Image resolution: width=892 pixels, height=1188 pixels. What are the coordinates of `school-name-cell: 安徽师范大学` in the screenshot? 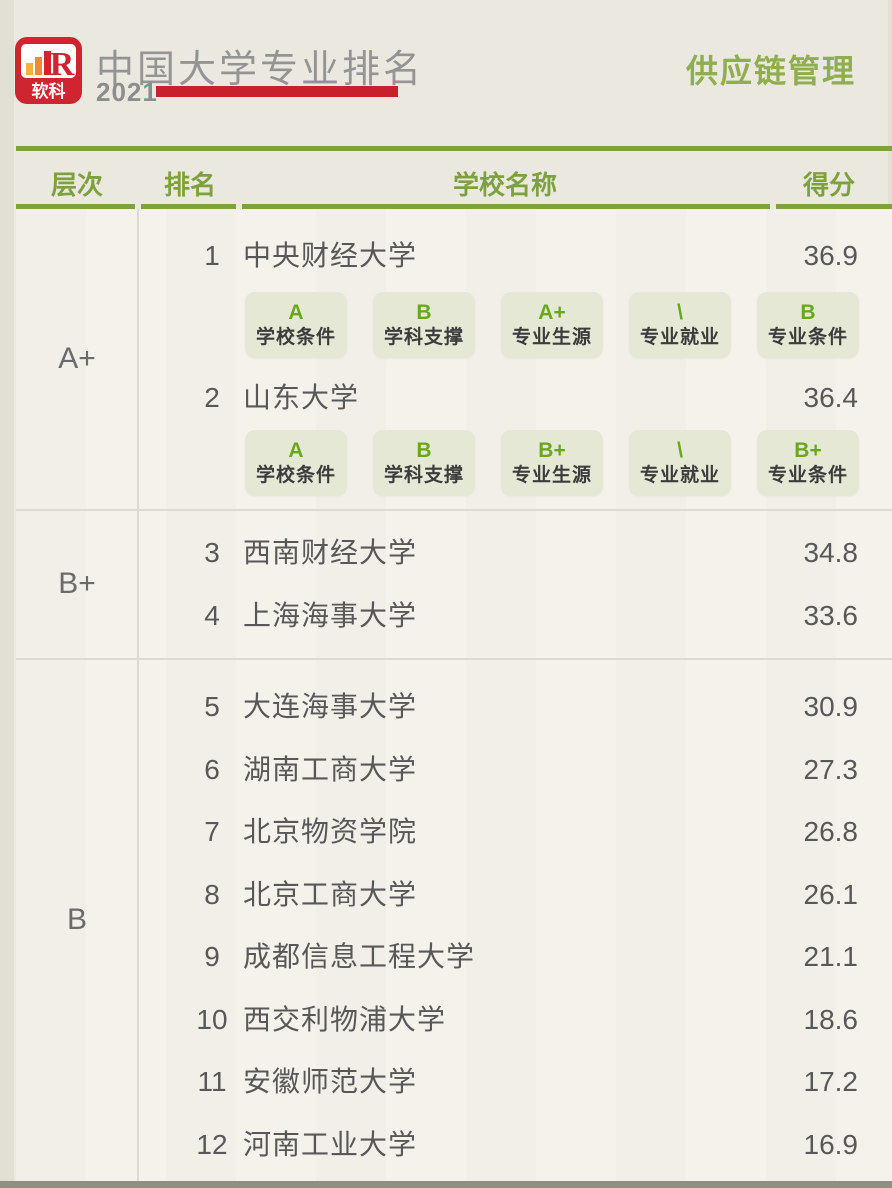 It's located at (330, 1081).